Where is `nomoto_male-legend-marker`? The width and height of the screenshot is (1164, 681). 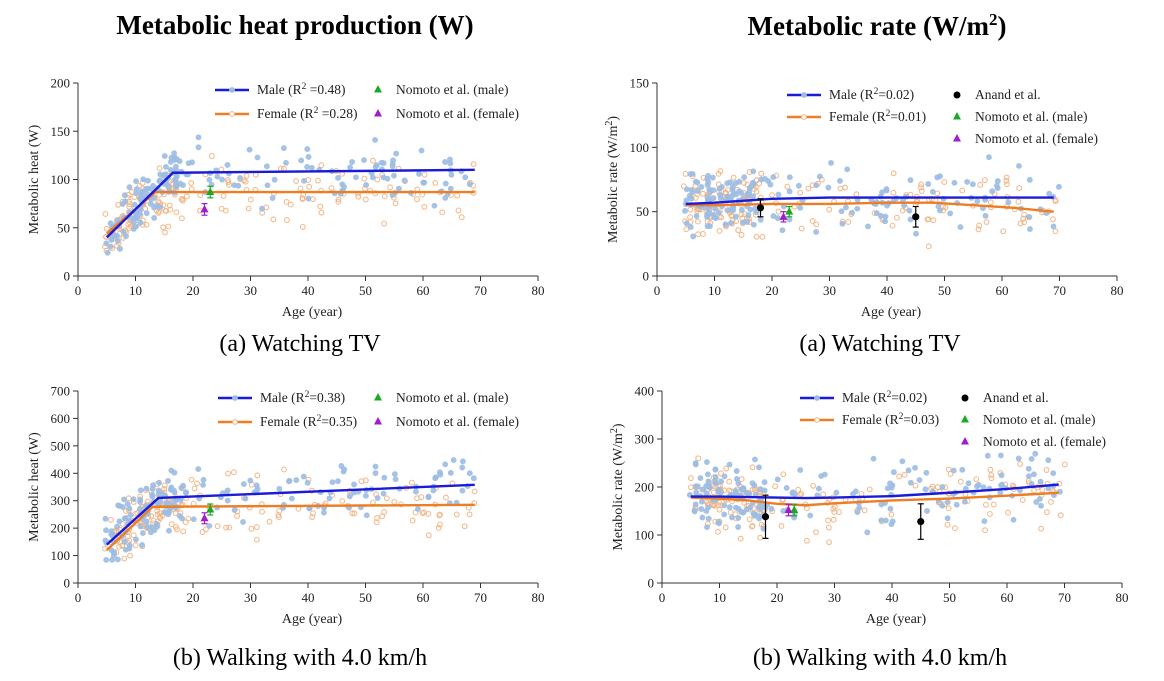 nomoto_male-legend-marker is located at coordinates (378, 89).